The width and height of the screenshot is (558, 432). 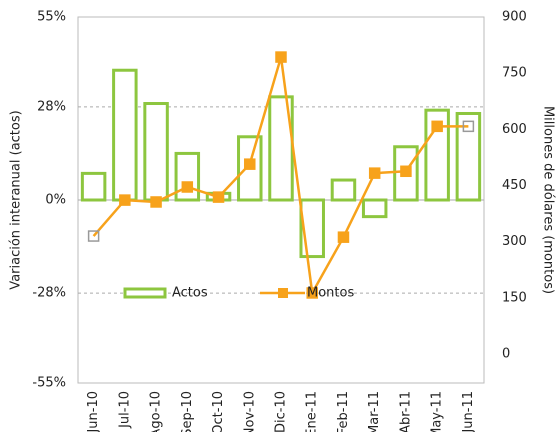 I want to click on y-tick-label: 28%, so click(x=51, y=106).